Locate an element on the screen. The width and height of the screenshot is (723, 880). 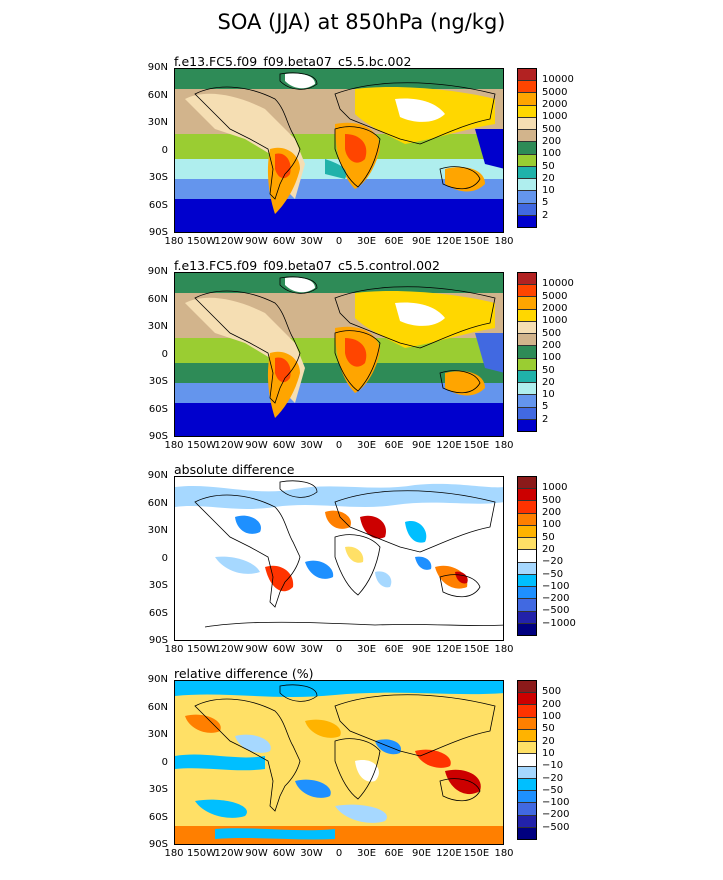
legend-label: 20 is located at coordinates (548, 178).